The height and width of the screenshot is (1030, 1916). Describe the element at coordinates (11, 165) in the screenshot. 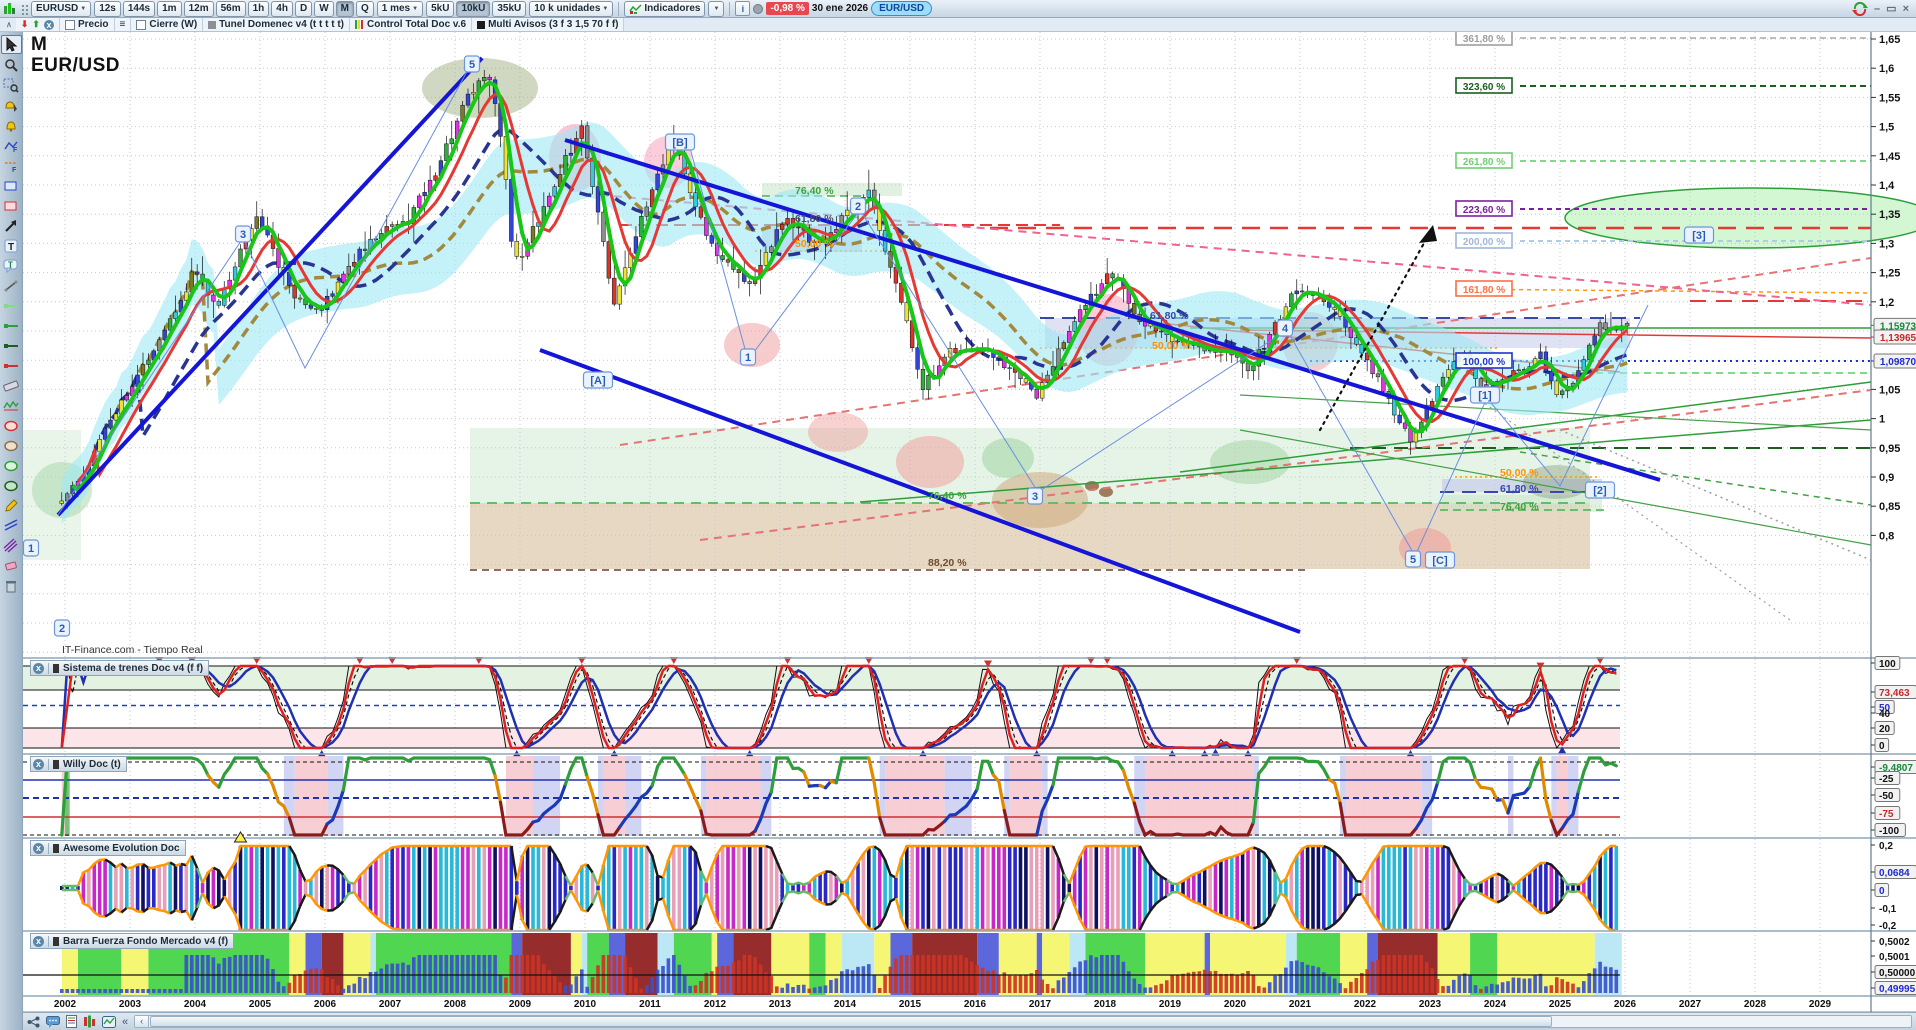

I see `fib-dash-icon: F` at that location.